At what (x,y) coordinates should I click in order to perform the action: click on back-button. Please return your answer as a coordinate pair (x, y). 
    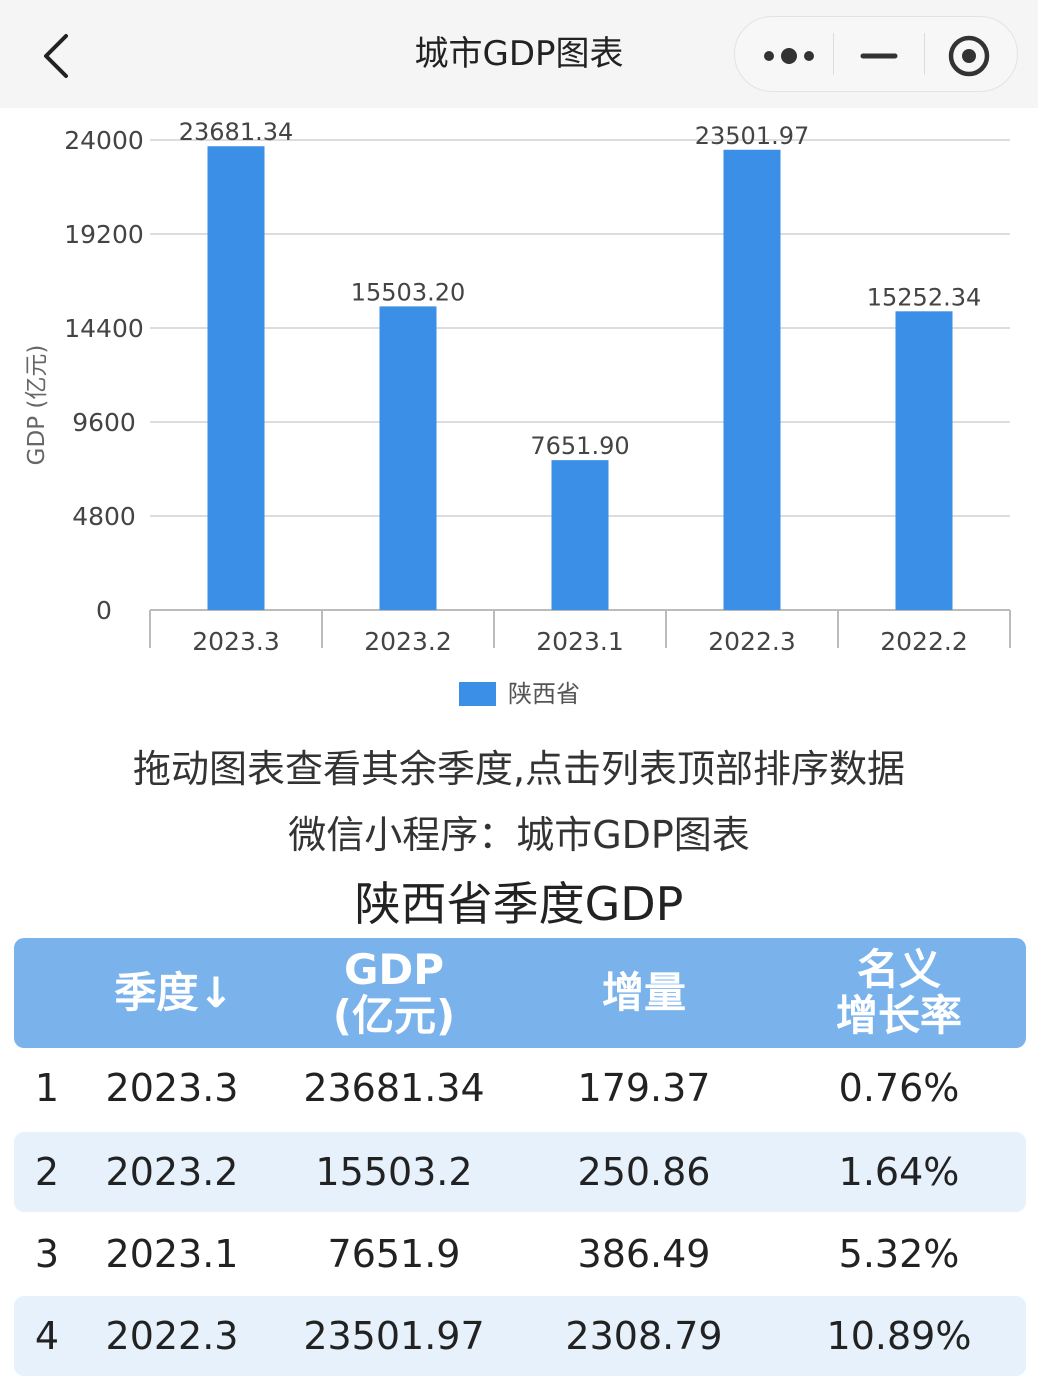
    Looking at the image, I should click on (60, 54).